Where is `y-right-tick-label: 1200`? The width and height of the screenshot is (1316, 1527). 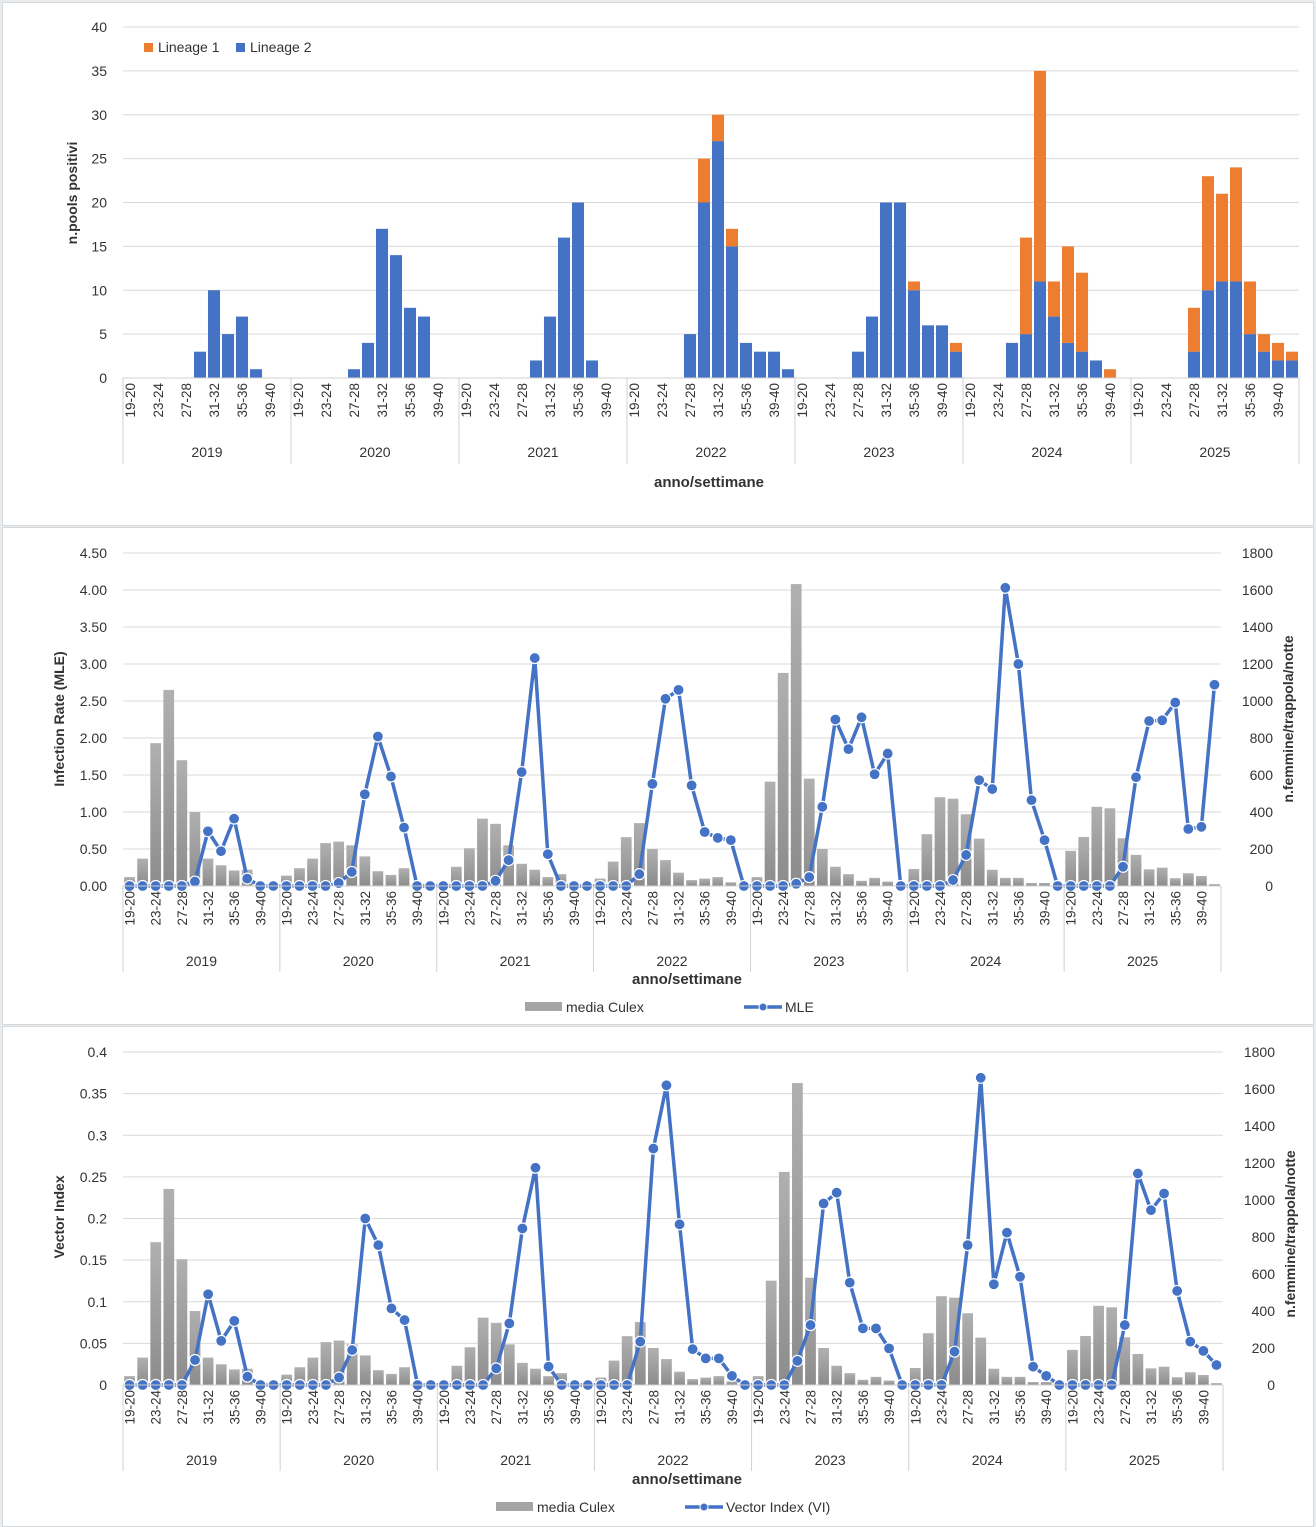 y-right-tick-label: 1200 is located at coordinates (1257, 664).